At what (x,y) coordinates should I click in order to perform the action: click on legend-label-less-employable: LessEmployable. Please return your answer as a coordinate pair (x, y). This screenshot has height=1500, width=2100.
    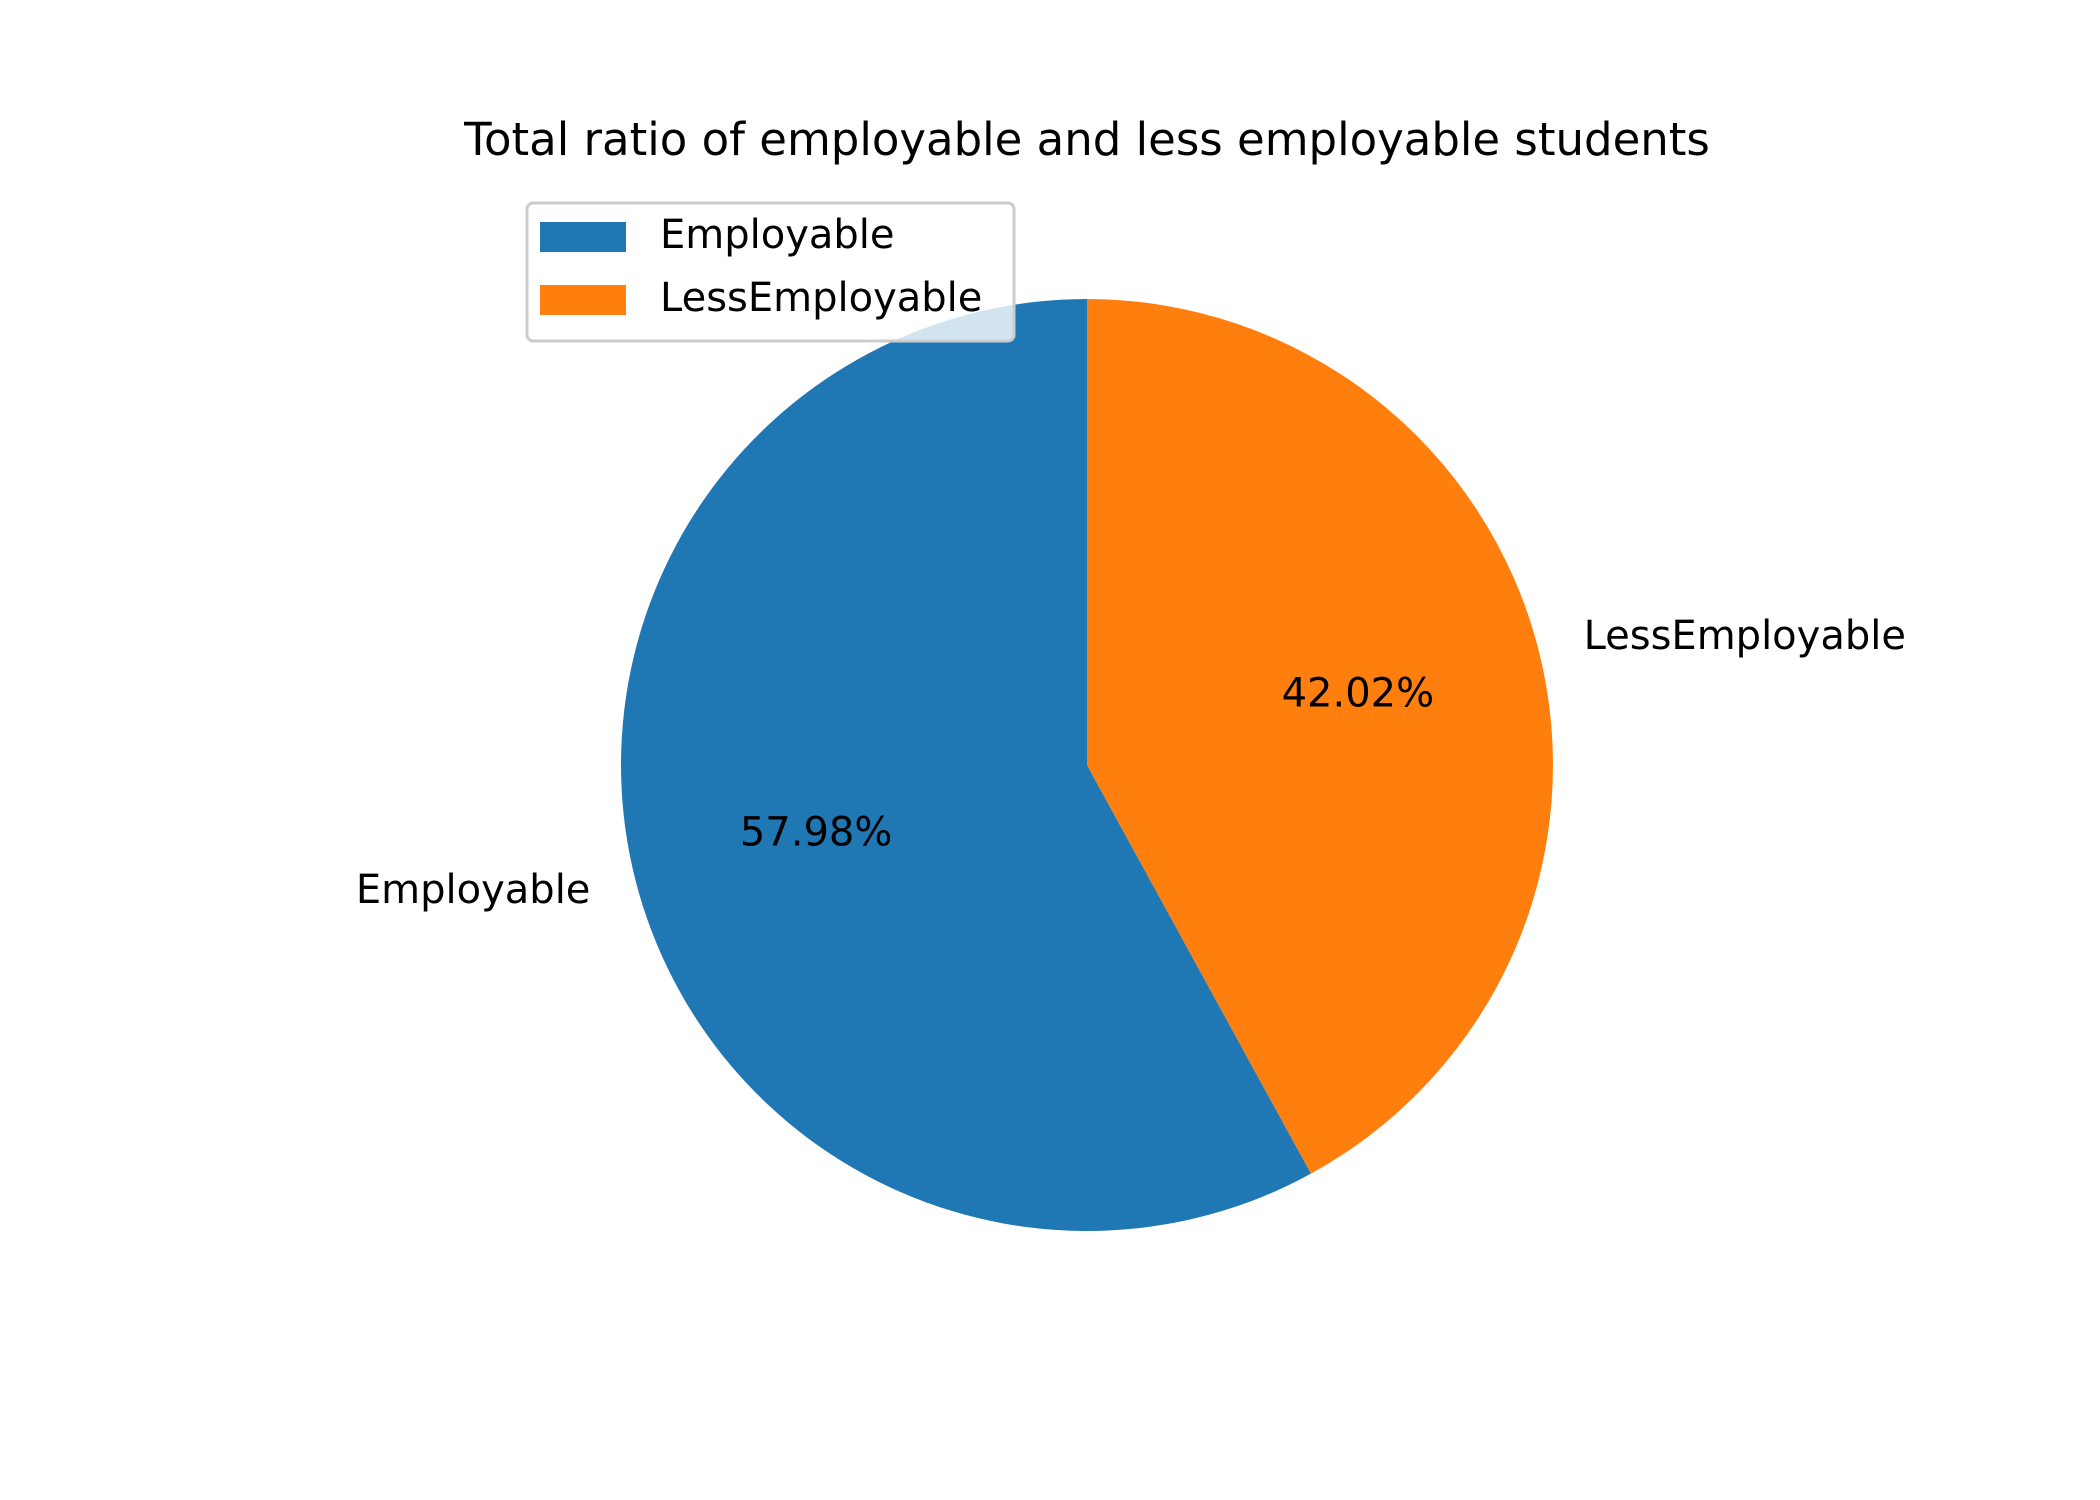
    Looking at the image, I should click on (821, 298).